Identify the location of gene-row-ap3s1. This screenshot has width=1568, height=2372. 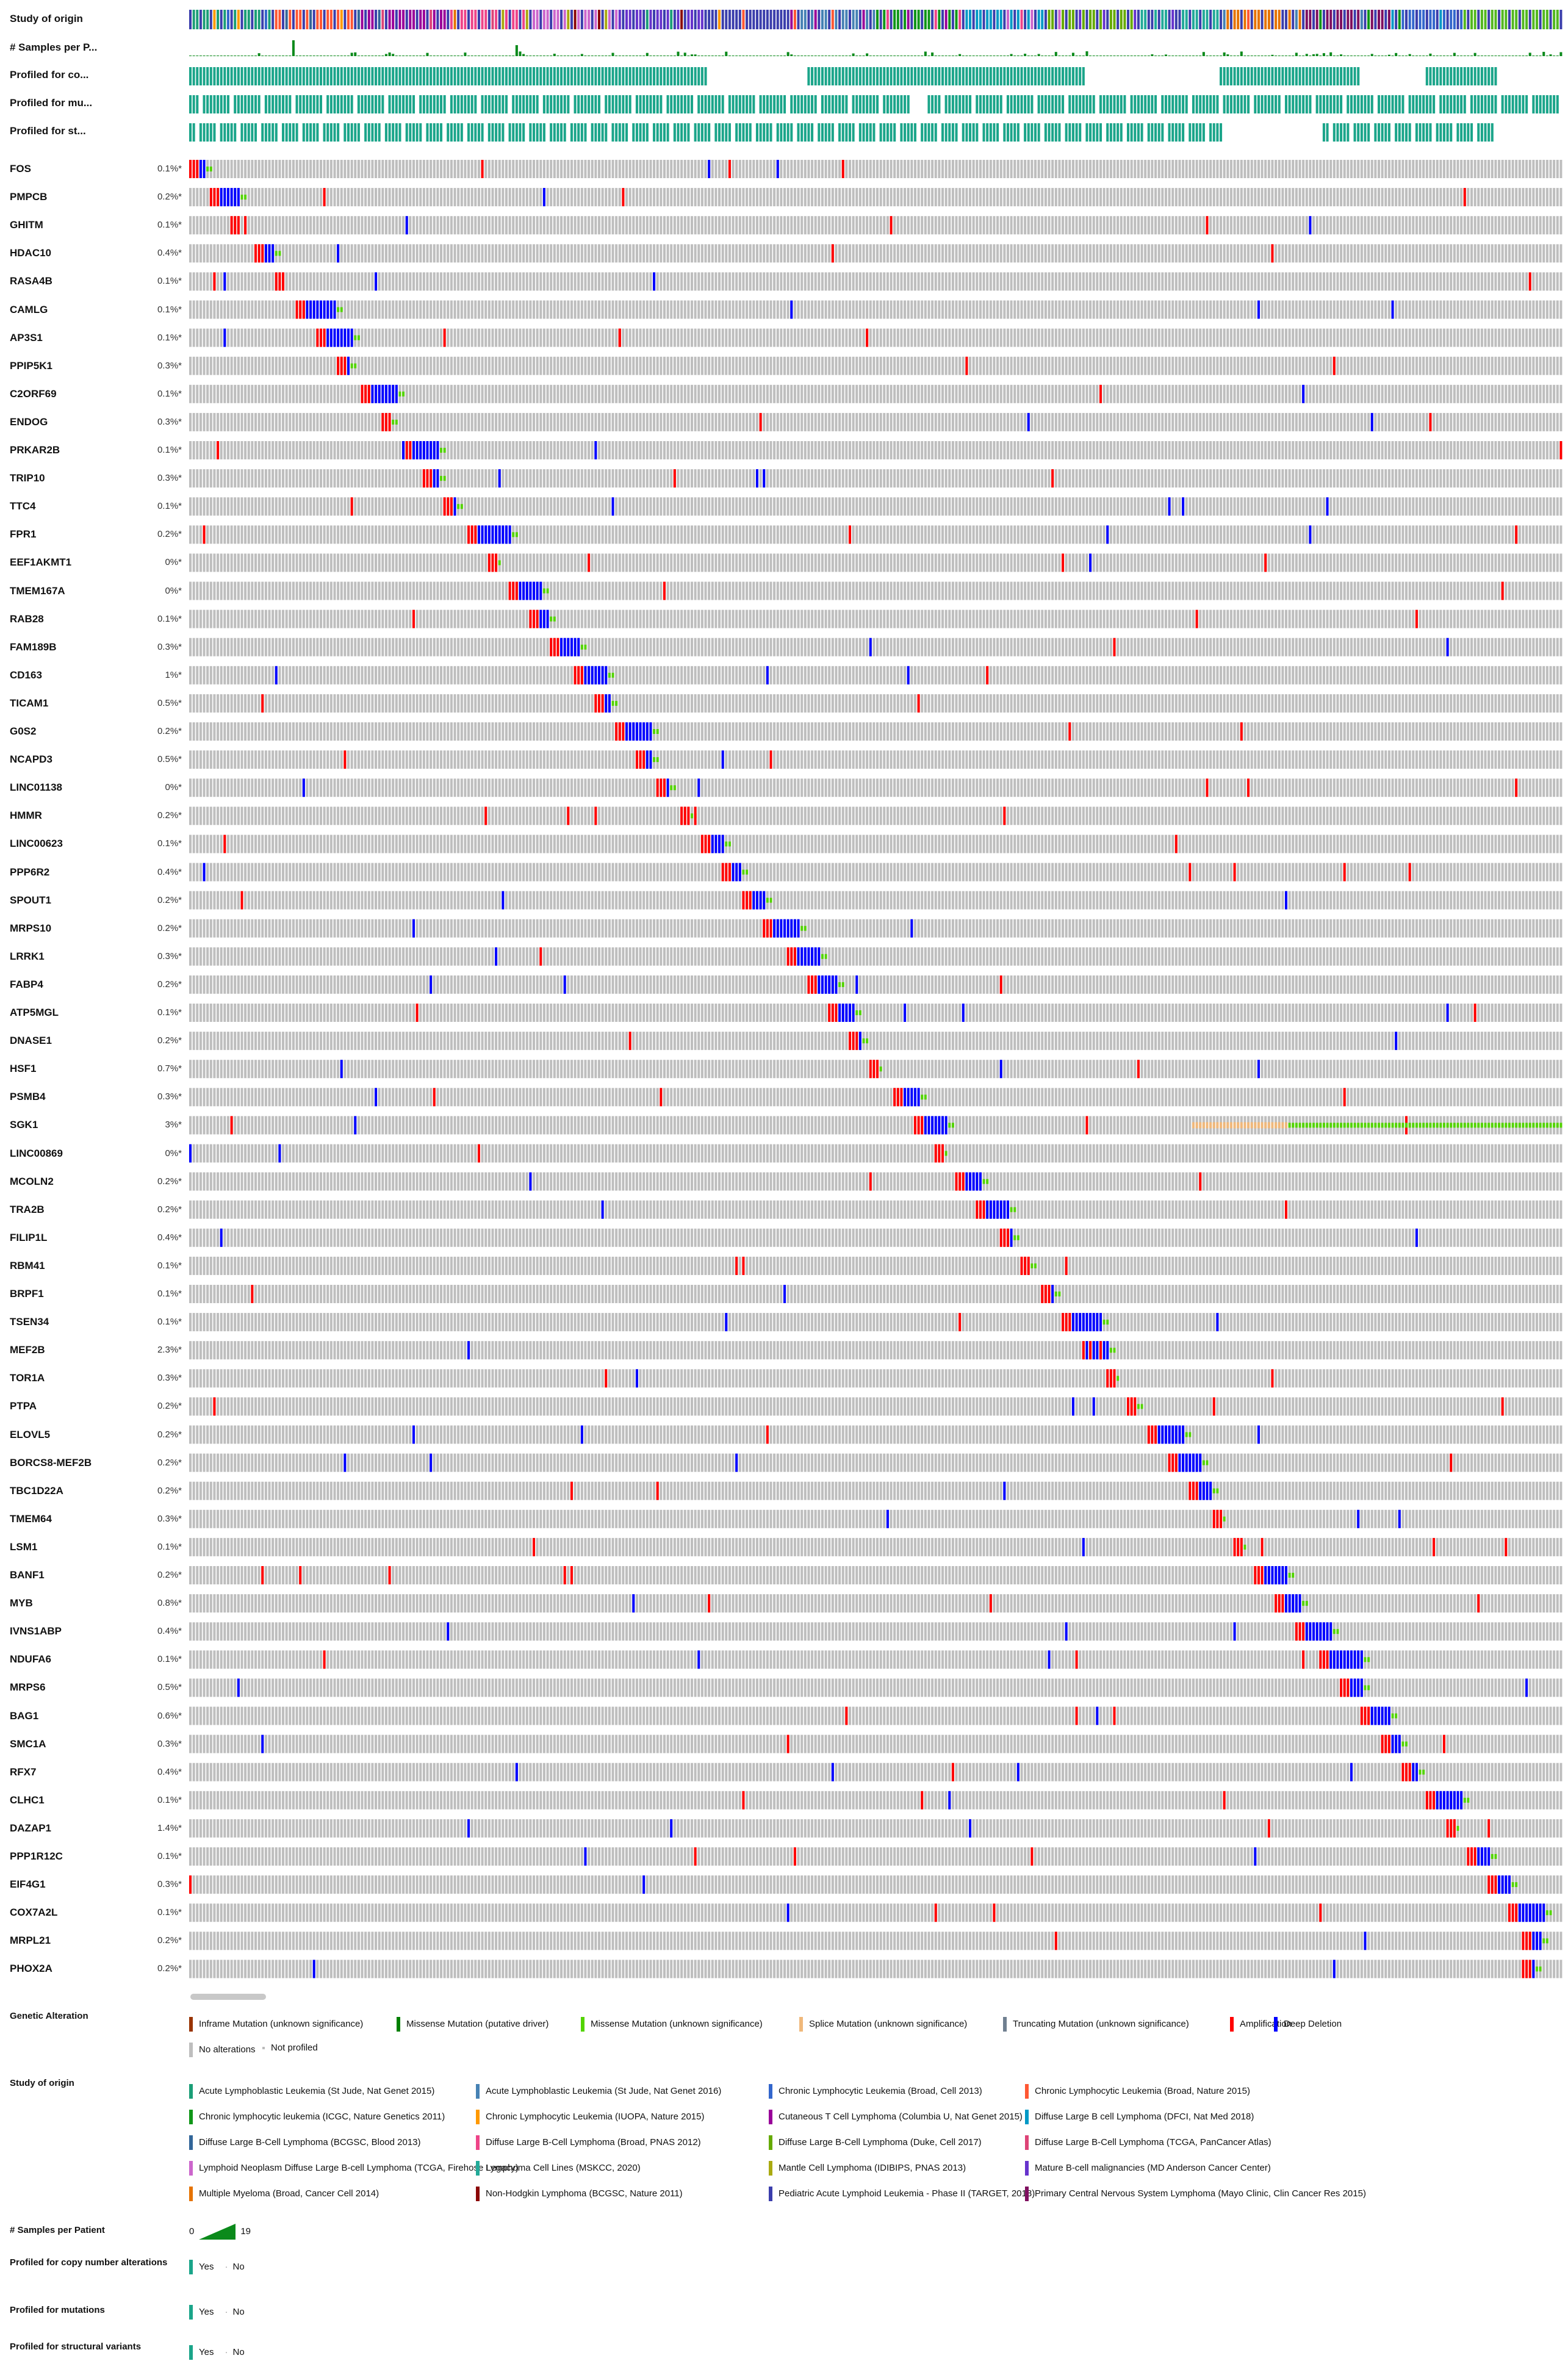
(876, 338).